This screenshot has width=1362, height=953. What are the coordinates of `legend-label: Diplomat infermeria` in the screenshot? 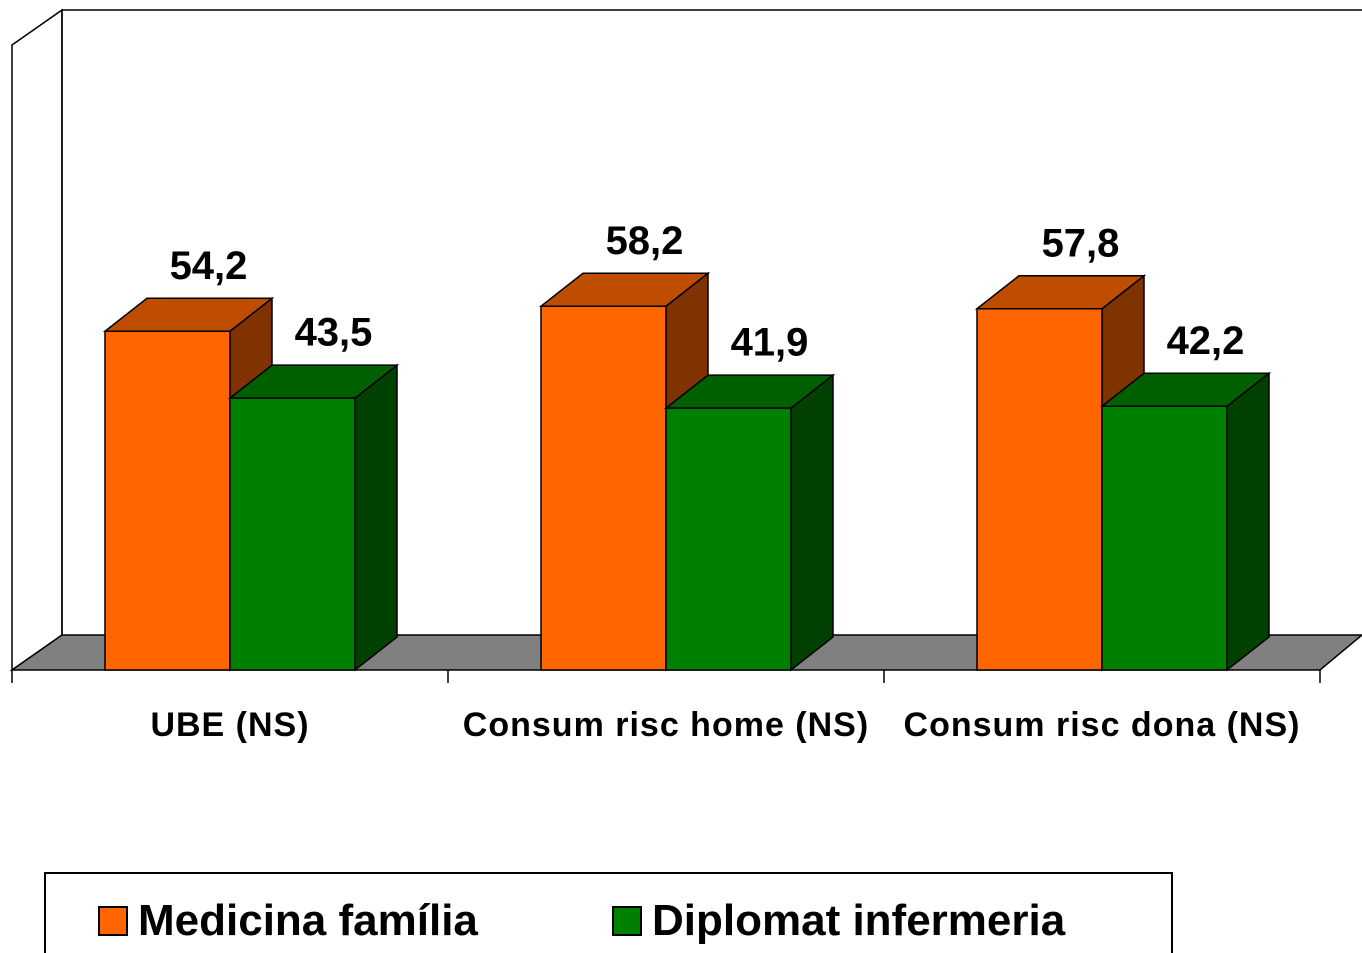 It's located at (859, 920).